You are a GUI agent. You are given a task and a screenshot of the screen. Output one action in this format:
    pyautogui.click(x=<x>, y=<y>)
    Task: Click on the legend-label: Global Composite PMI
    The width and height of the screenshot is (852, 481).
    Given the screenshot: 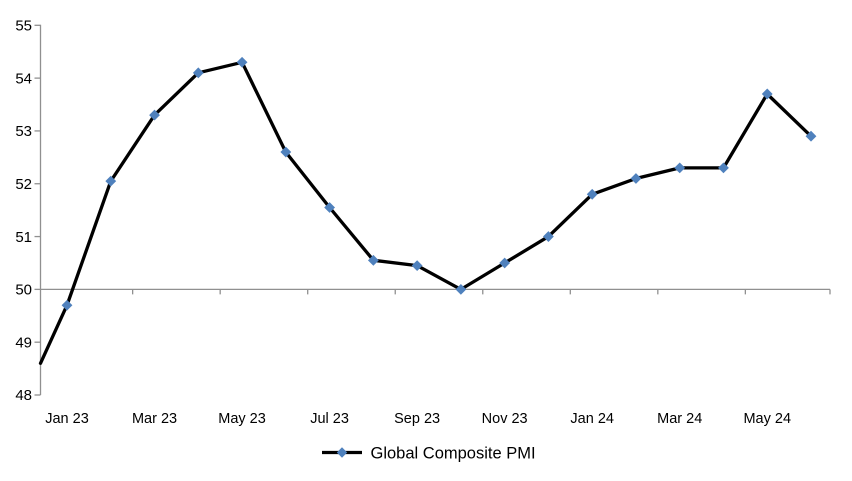 What is the action you would take?
    pyautogui.click(x=453, y=454)
    